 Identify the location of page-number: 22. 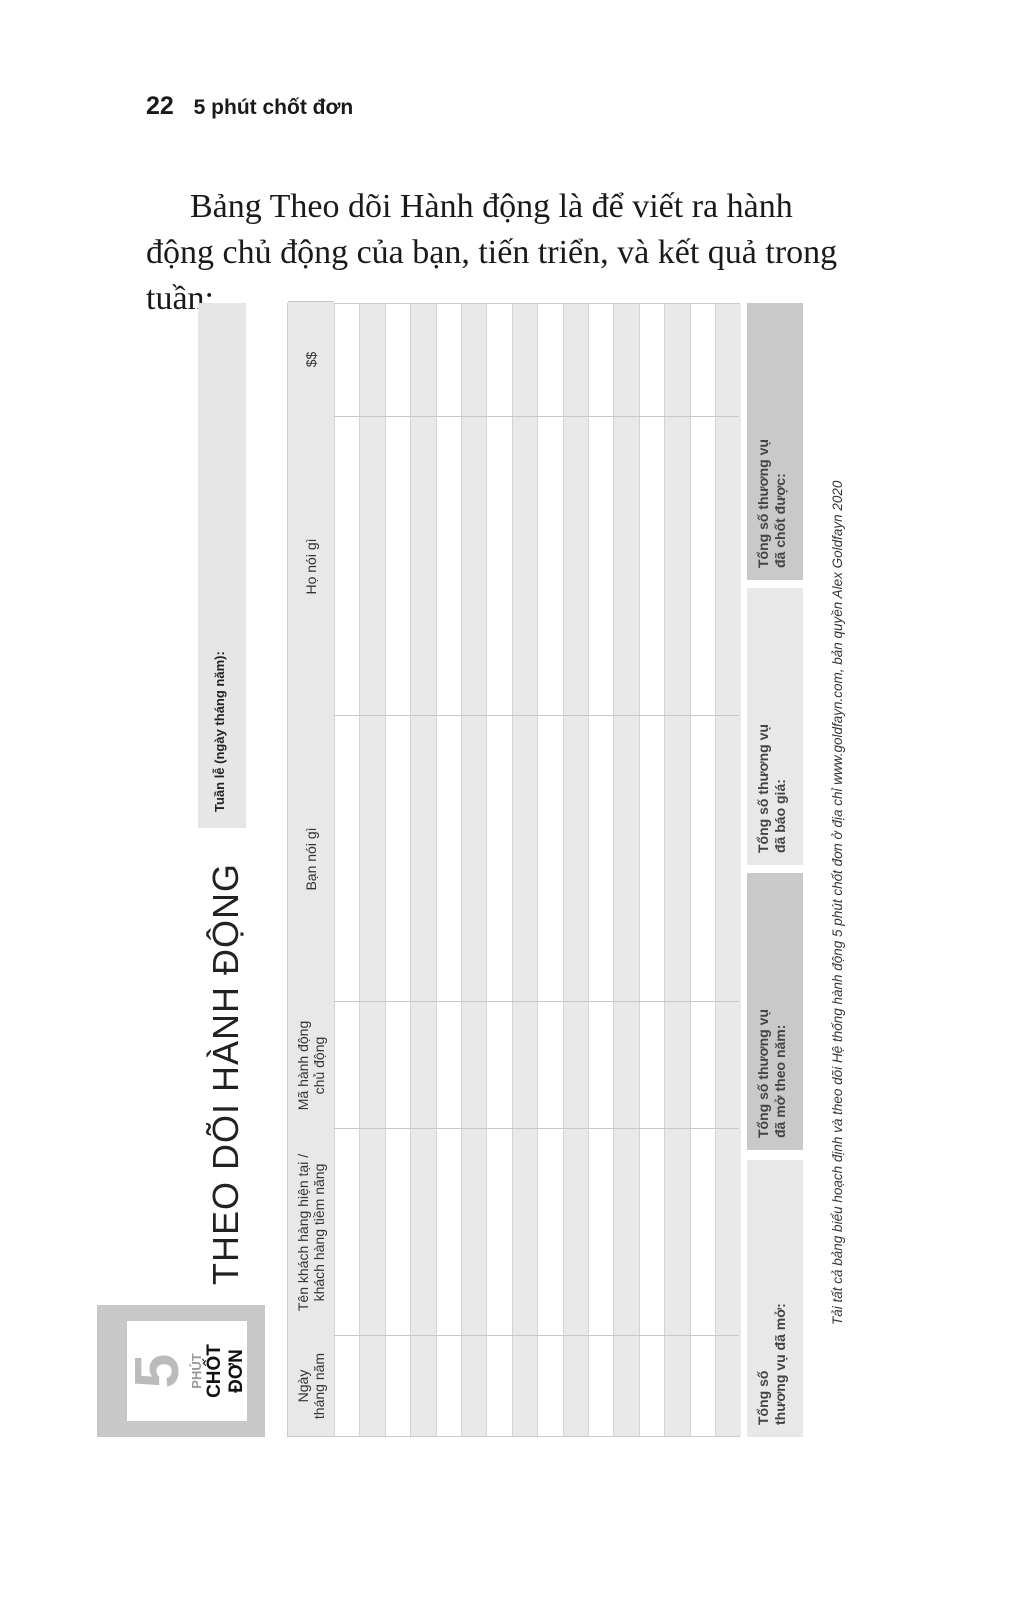
(160, 106).